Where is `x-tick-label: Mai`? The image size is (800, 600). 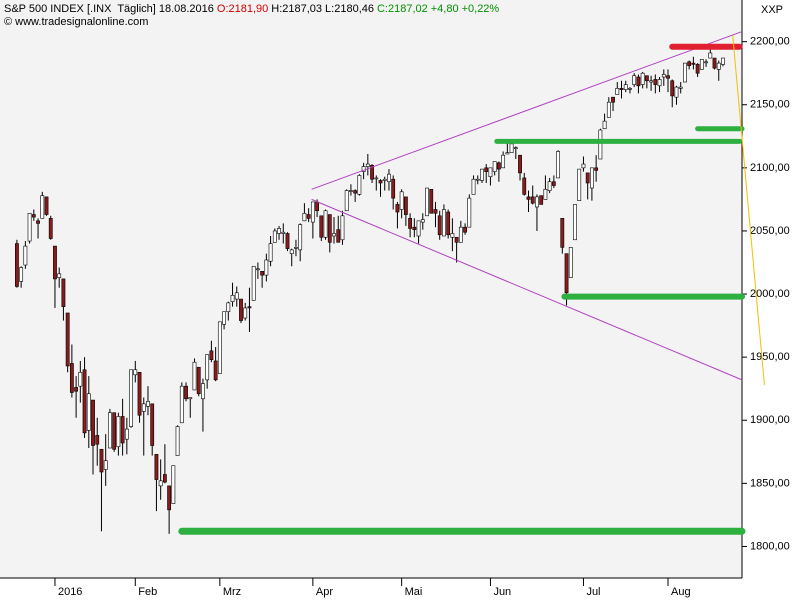
x-tick-label: Mai is located at coordinates (414, 592).